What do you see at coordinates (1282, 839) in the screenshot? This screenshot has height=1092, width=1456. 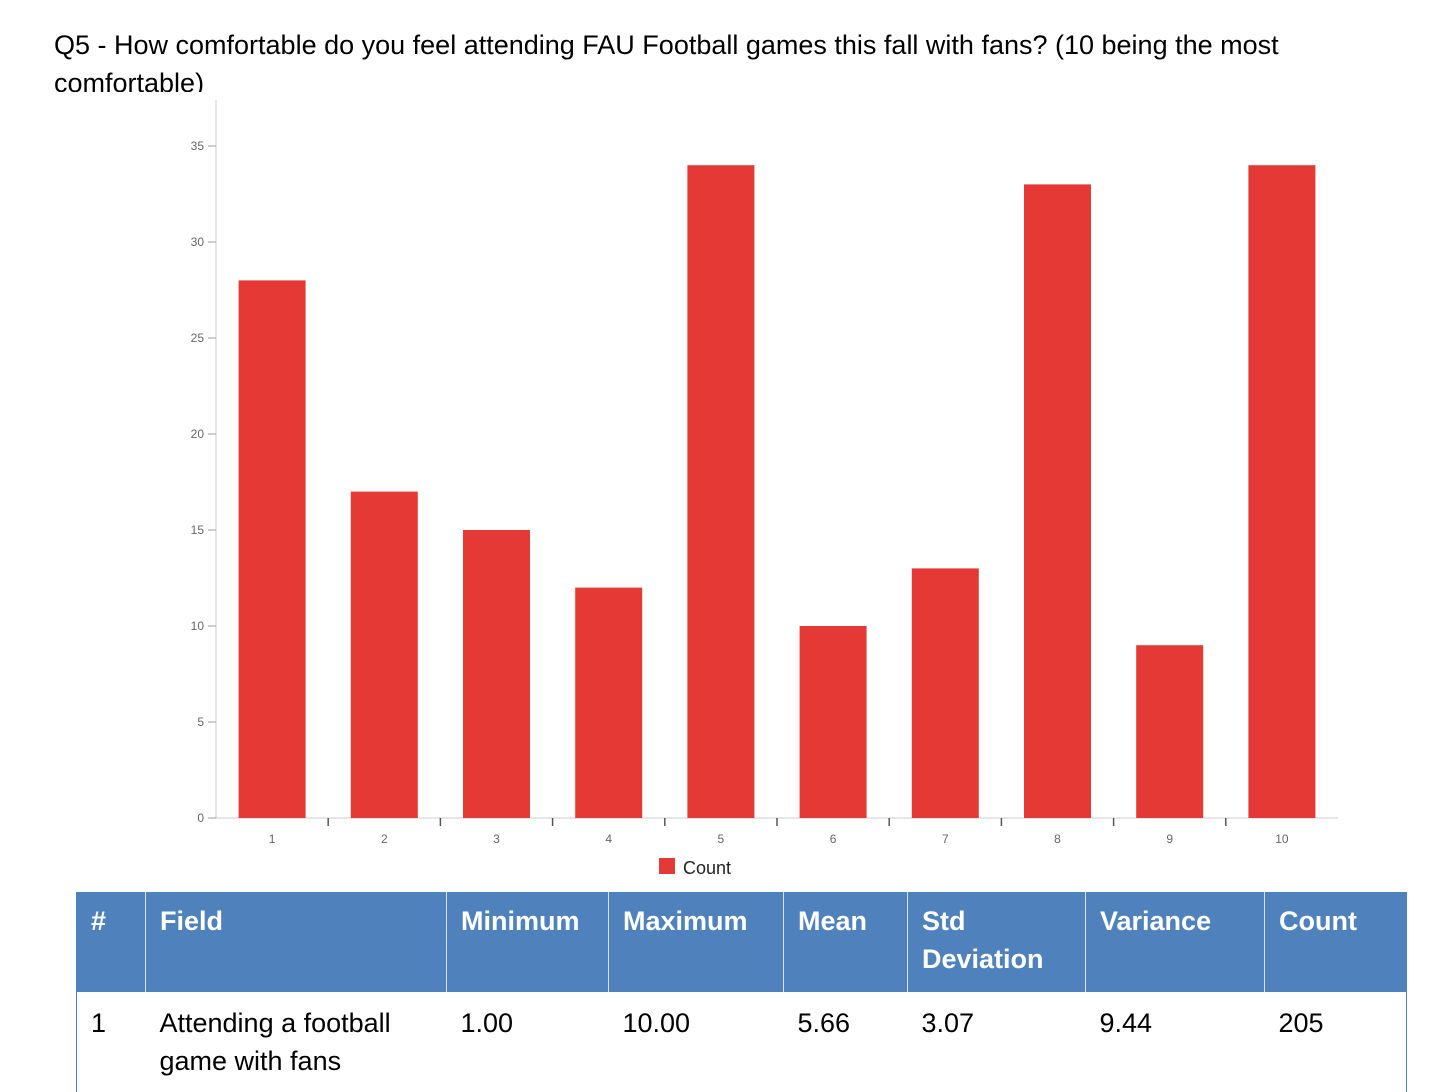 I see `x-tick-label: 10` at bounding box center [1282, 839].